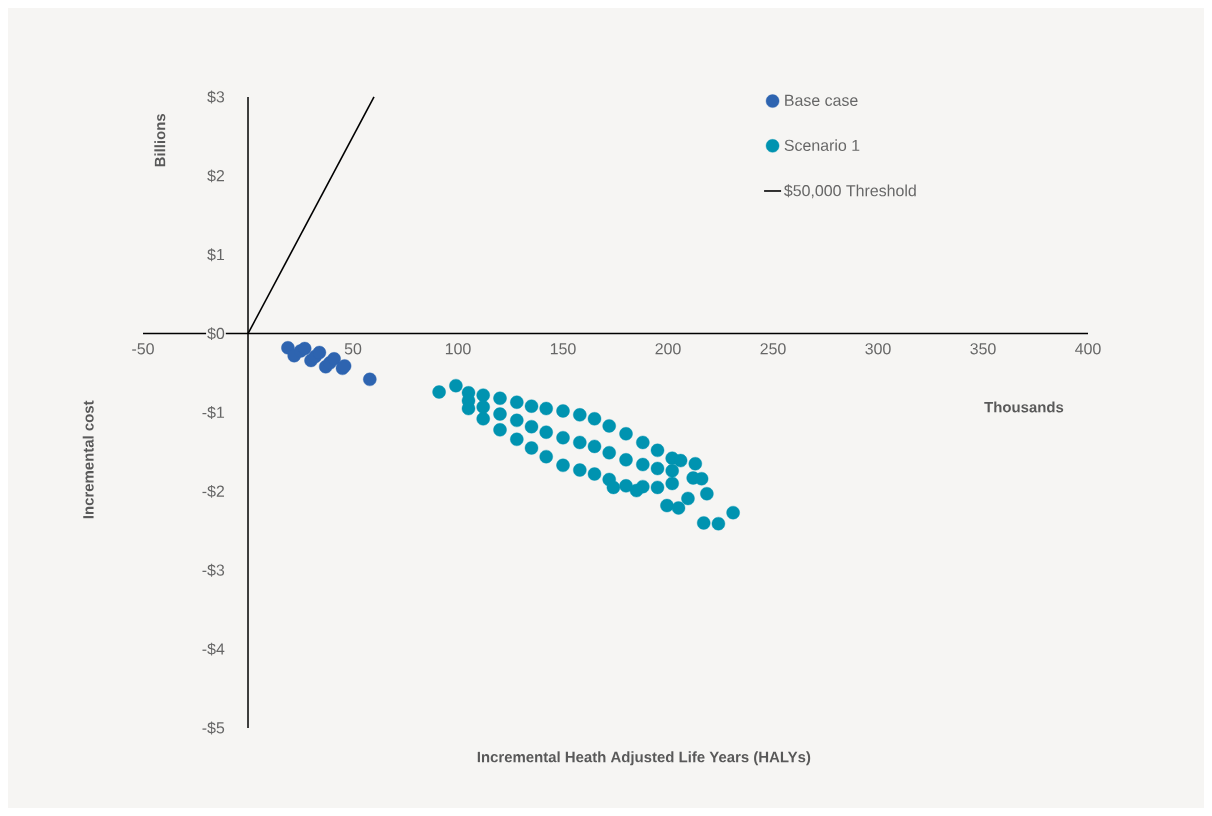 The width and height of the screenshot is (1212, 816). I want to click on y-tick-label: -$4, so click(213, 649).